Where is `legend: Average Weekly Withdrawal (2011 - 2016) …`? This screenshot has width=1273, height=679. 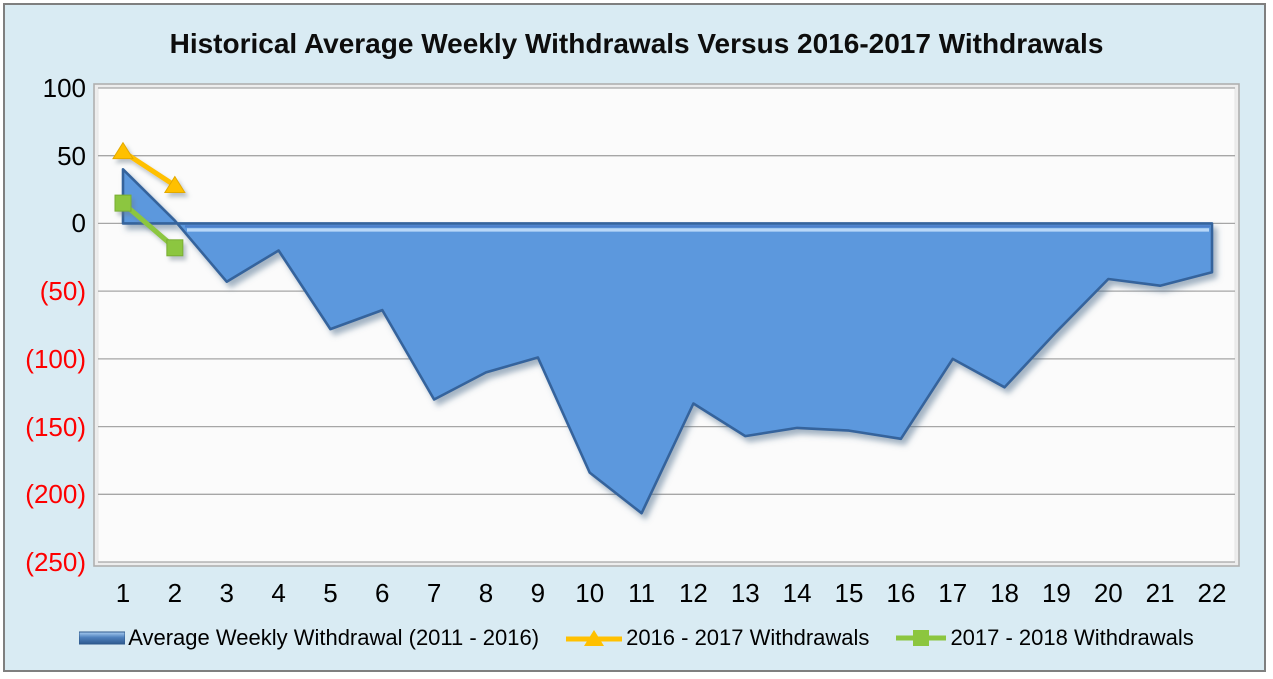
legend: Average Weekly Withdrawal (2011 - 2016) … is located at coordinates (636, 638).